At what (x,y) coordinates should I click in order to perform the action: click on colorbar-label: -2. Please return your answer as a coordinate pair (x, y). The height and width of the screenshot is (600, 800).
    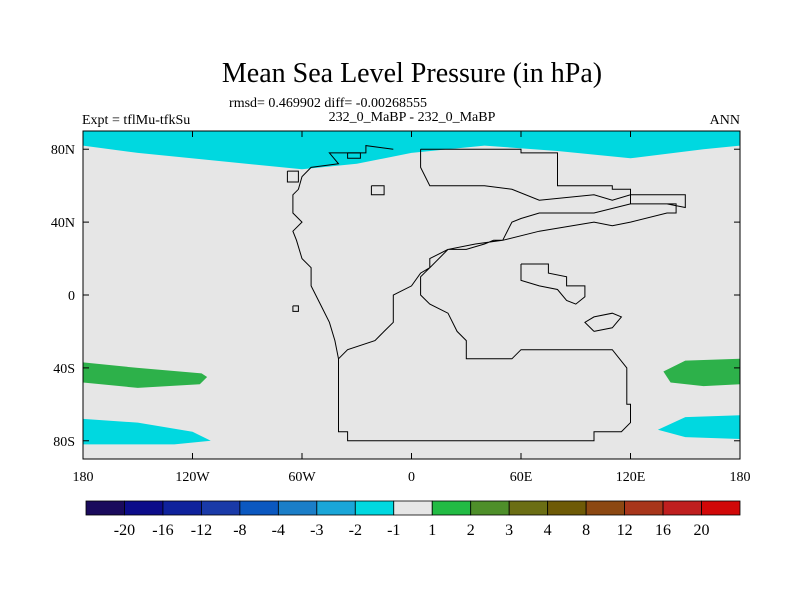
    Looking at the image, I should click on (355, 530).